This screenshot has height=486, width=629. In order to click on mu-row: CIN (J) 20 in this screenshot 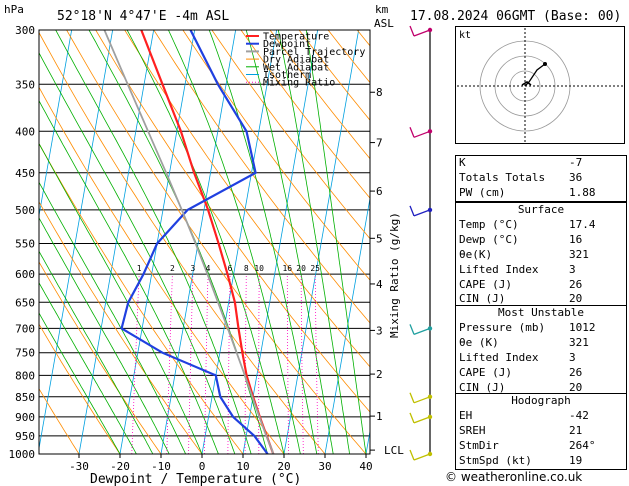, I will do `click(521, 387)`.